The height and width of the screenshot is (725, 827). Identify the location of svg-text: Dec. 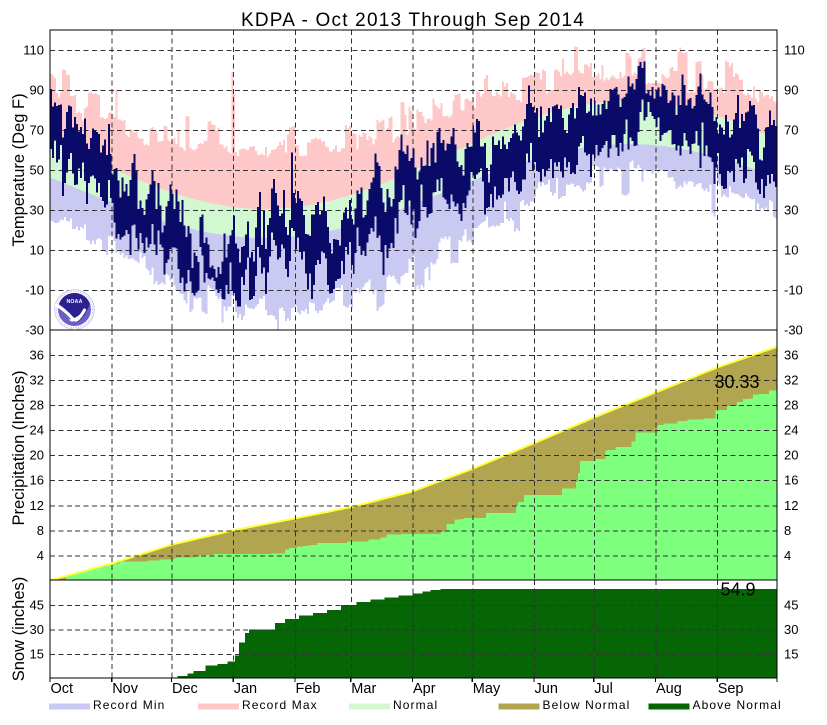
(185, 689).